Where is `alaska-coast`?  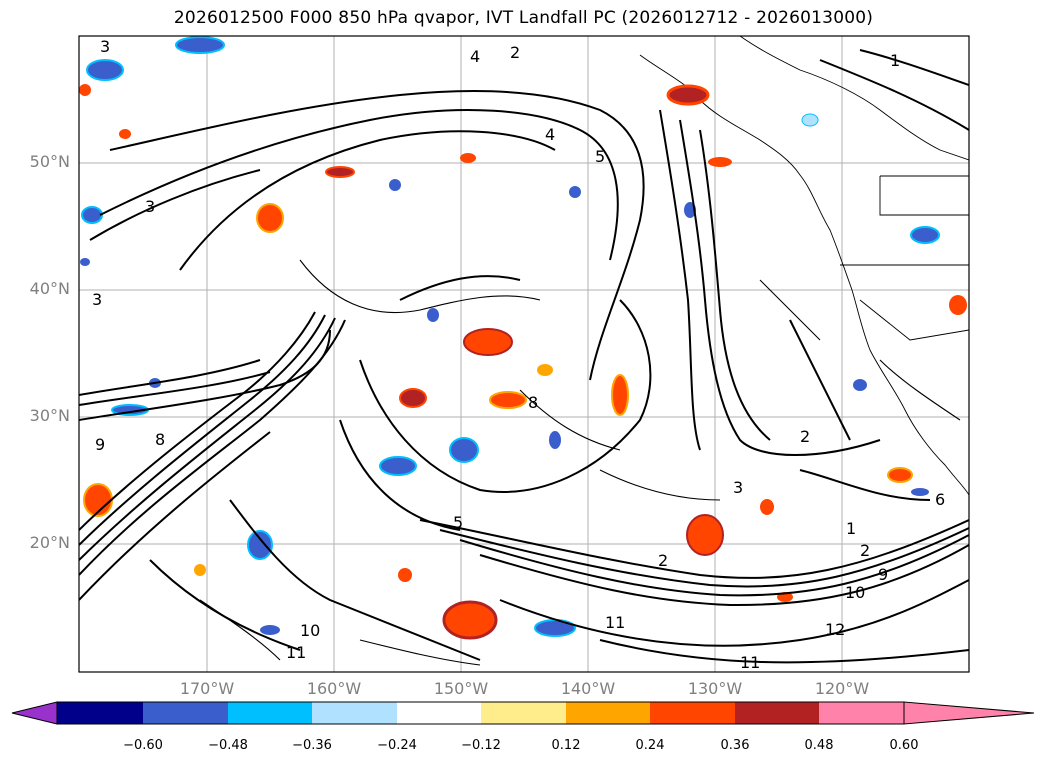 alaska-coast is located at coordinates (854, 98).